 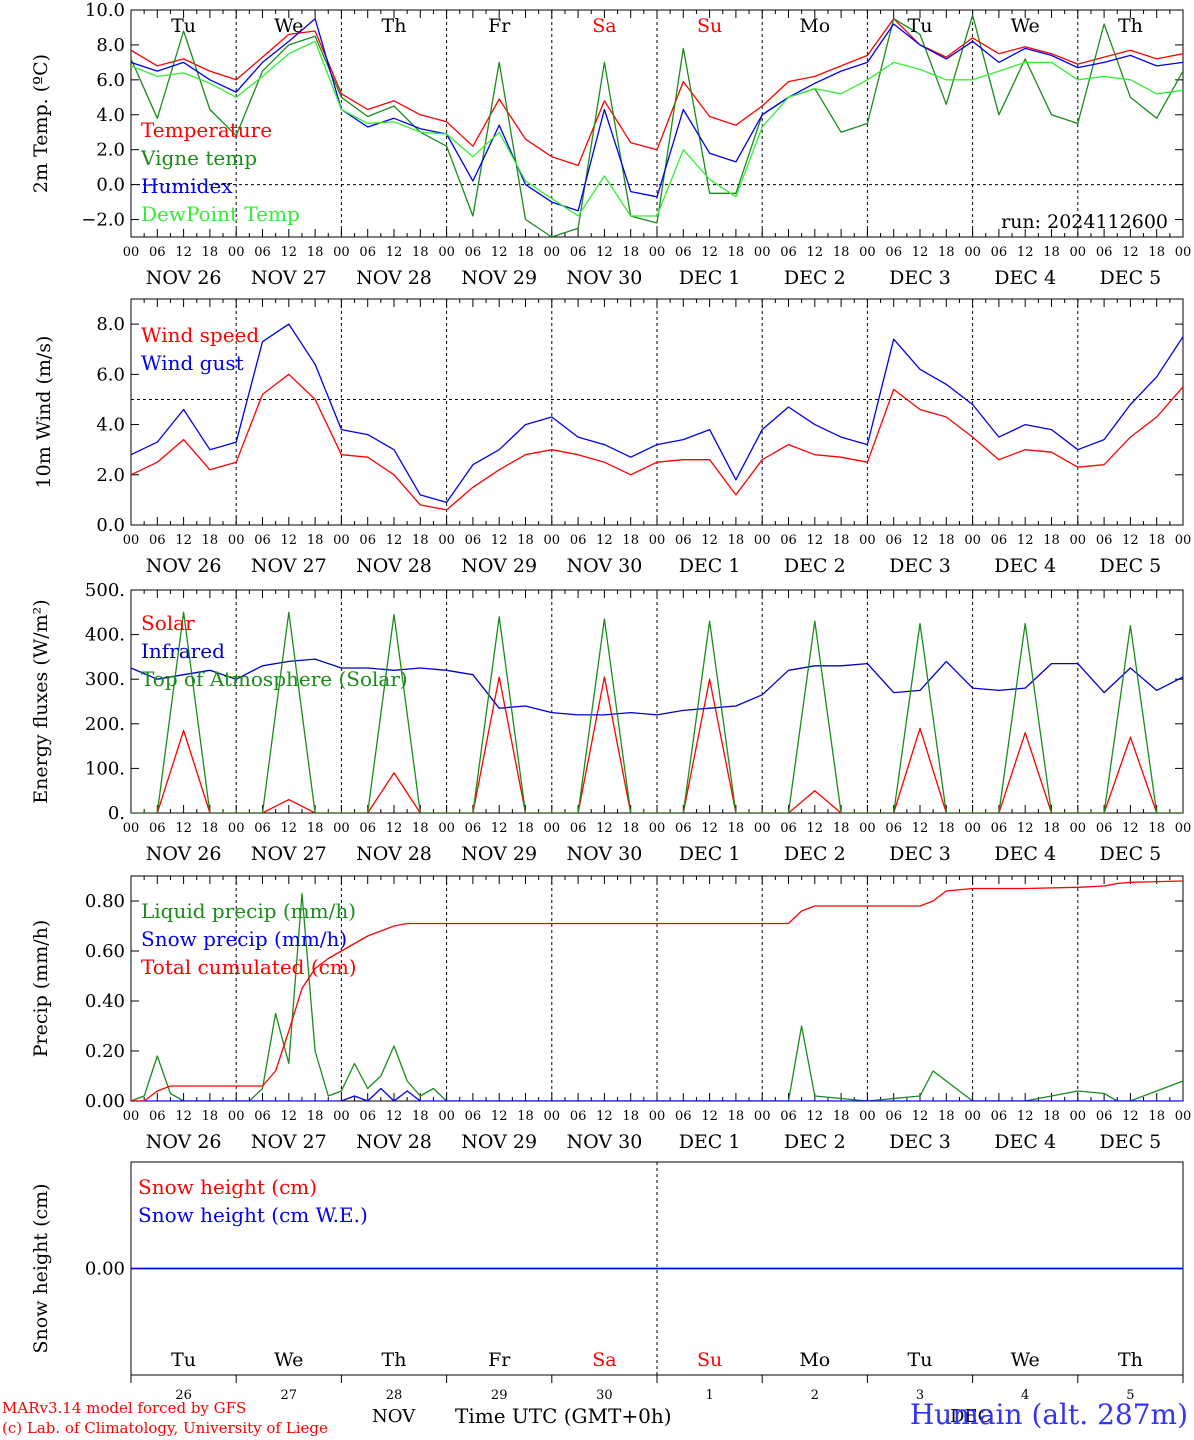 I want to click on y-tick-label: 0.80, so click(x=105, y=901).